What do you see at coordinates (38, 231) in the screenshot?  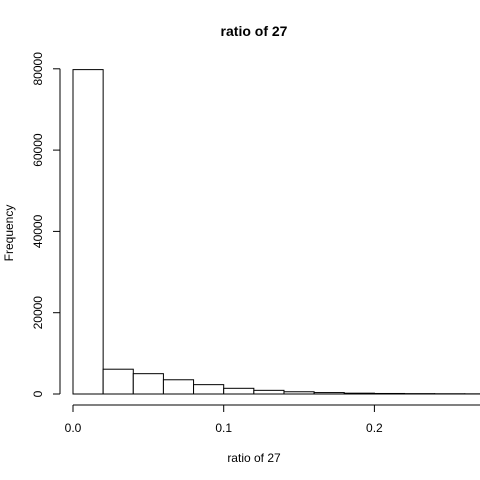 I see `y-tick-label: 40000` at bounding box center [38, 231].